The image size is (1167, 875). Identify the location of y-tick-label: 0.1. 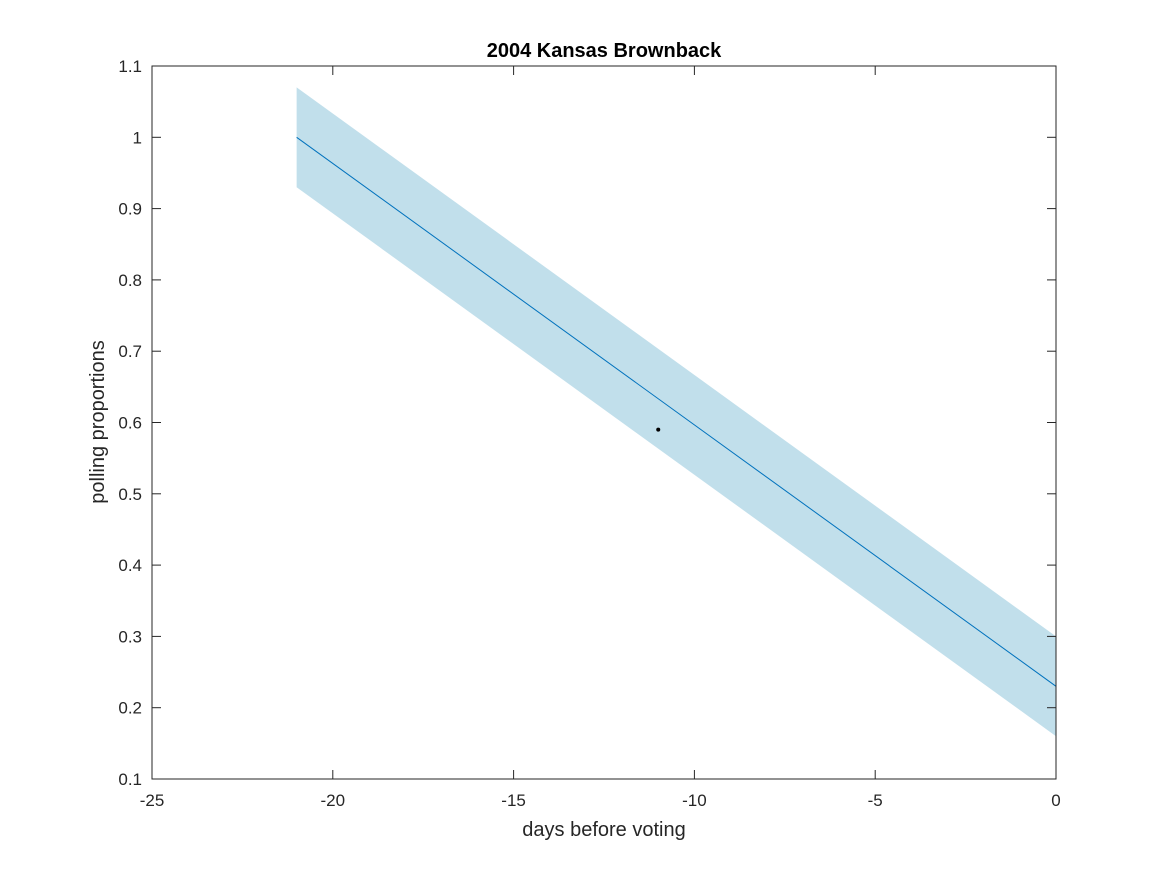
(130, 779).